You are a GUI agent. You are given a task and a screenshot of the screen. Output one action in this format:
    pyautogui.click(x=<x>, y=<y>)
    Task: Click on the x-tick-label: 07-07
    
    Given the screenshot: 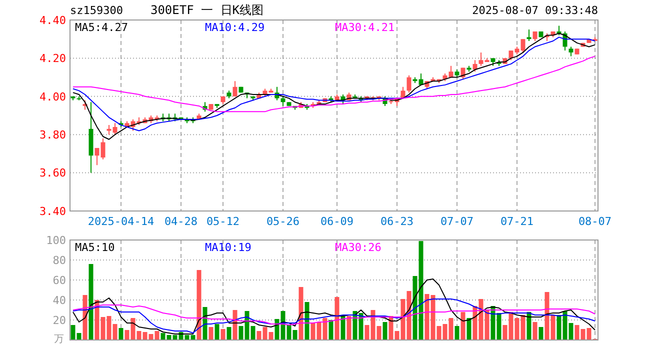 What is the action you would take?
    pyautogui.click(x=457, y=221)
    